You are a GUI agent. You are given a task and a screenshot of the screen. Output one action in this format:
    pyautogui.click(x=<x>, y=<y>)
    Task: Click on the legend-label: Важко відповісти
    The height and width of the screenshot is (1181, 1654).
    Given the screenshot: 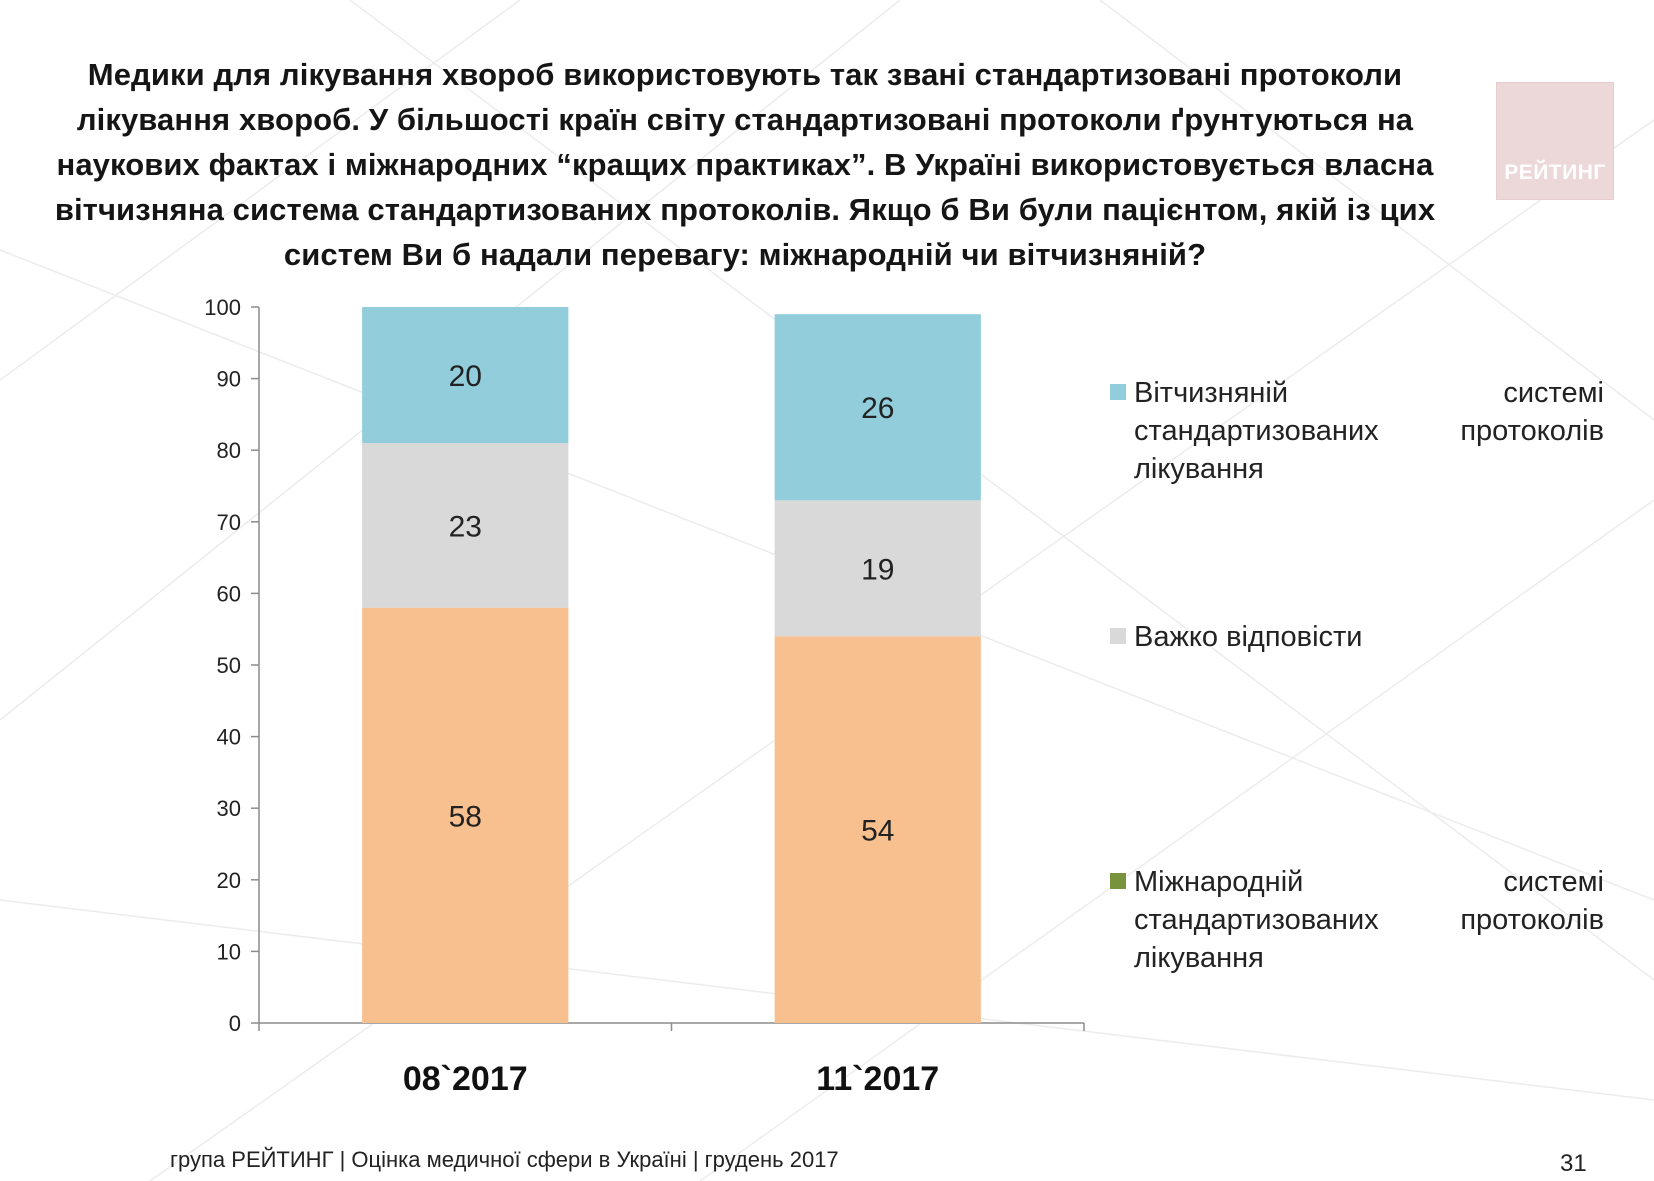 What is the action you would take?
    pyautogui.click(x=1248, y=637)
    